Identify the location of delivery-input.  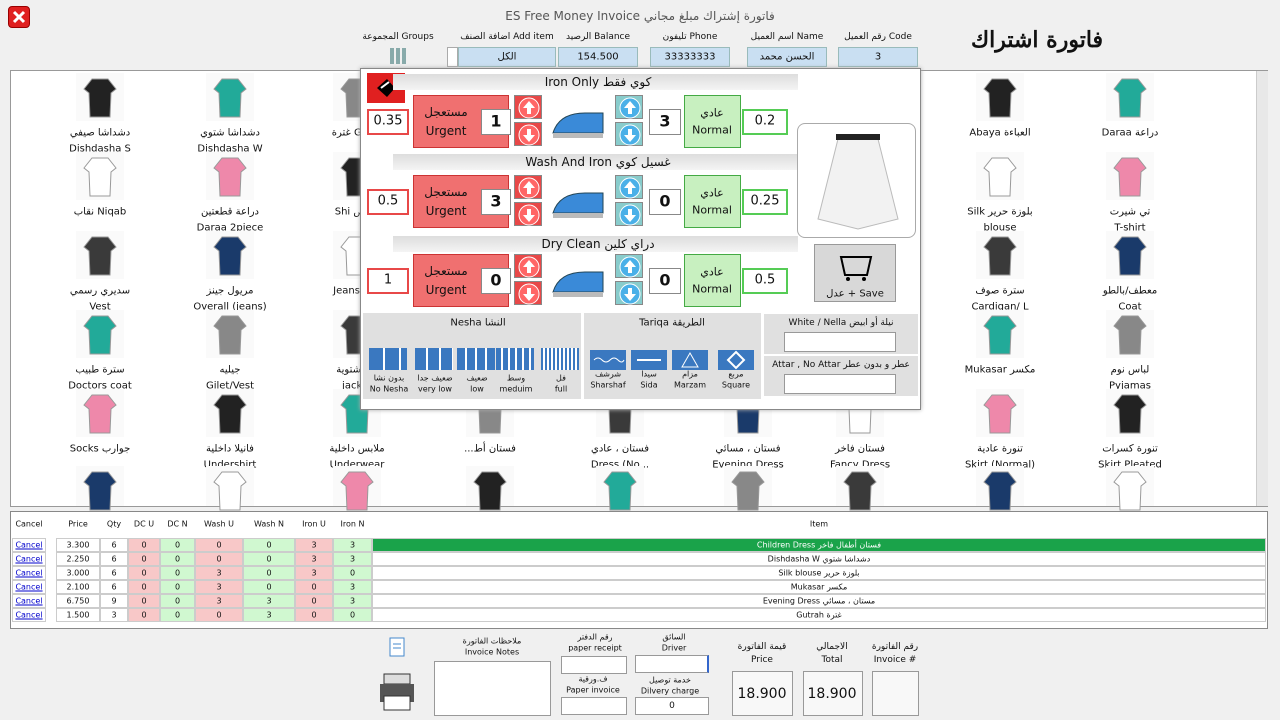
(672, 706).